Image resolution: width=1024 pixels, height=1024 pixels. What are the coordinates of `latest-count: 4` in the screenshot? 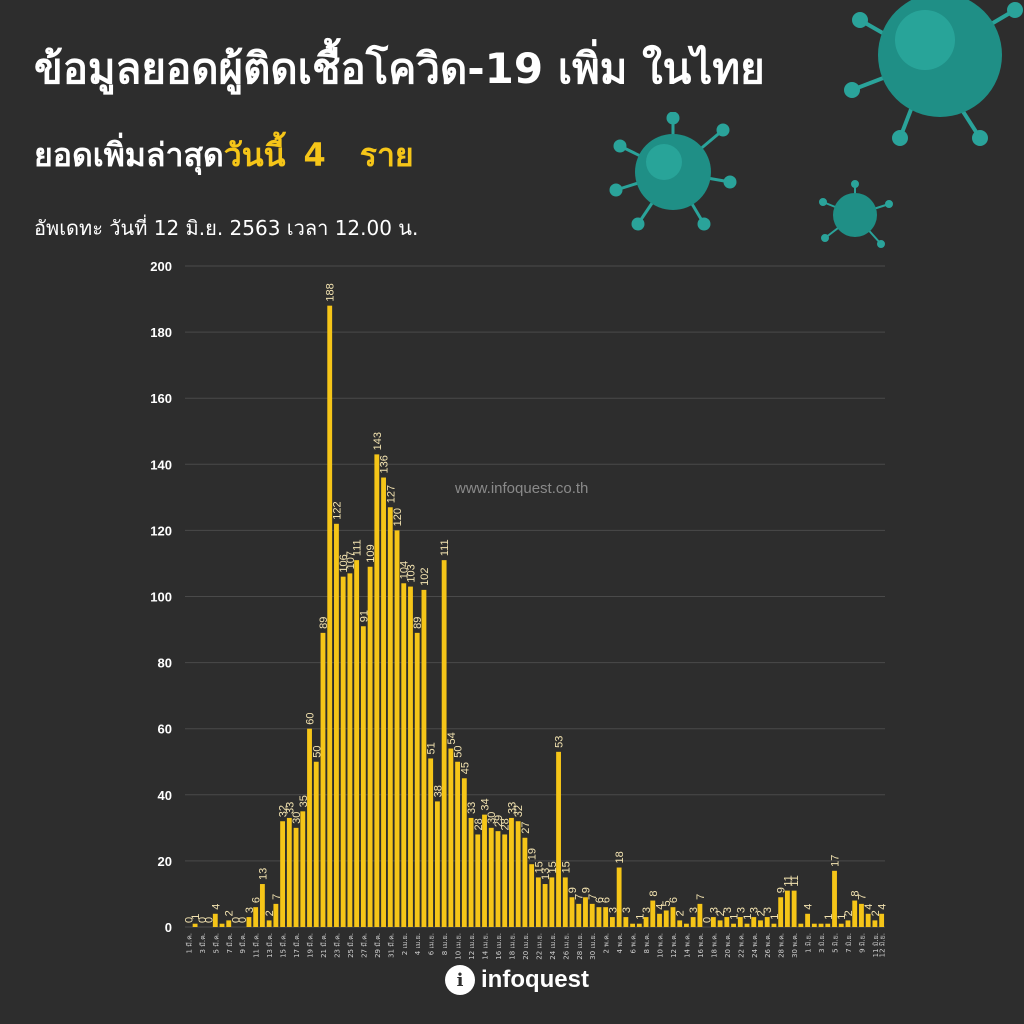 It's located at (314, 155).